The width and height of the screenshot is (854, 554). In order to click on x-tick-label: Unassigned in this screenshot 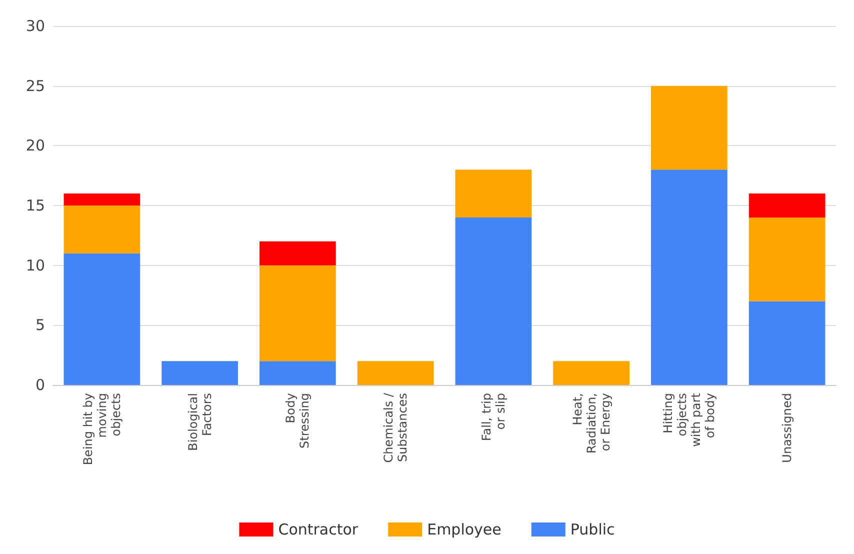, I will do `click(787, 428)`.